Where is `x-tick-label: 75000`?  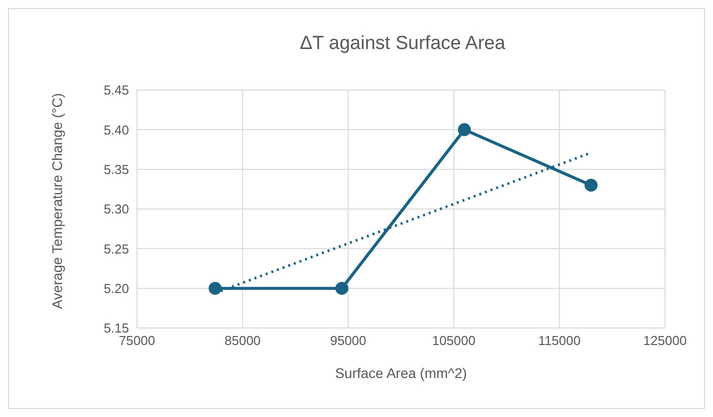
x-tick-label: 75000 is located at coordinates (137, 340).